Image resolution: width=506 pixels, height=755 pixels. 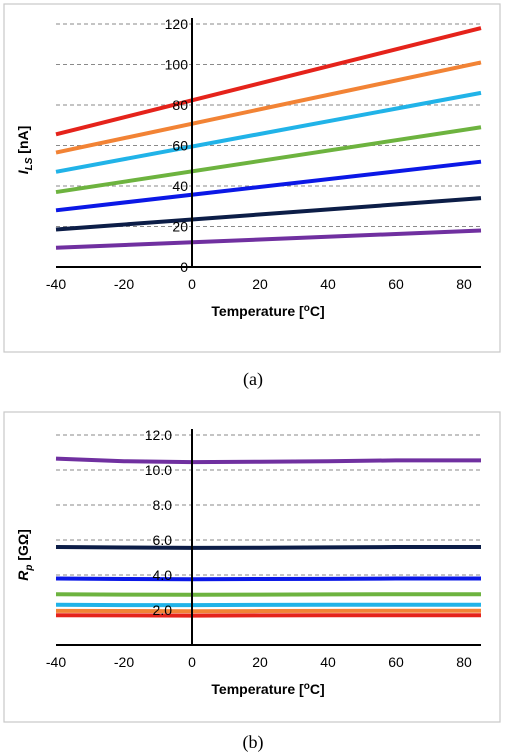 I want to click on panel-b-y-title-sub: p, so click(x=29, y=568).